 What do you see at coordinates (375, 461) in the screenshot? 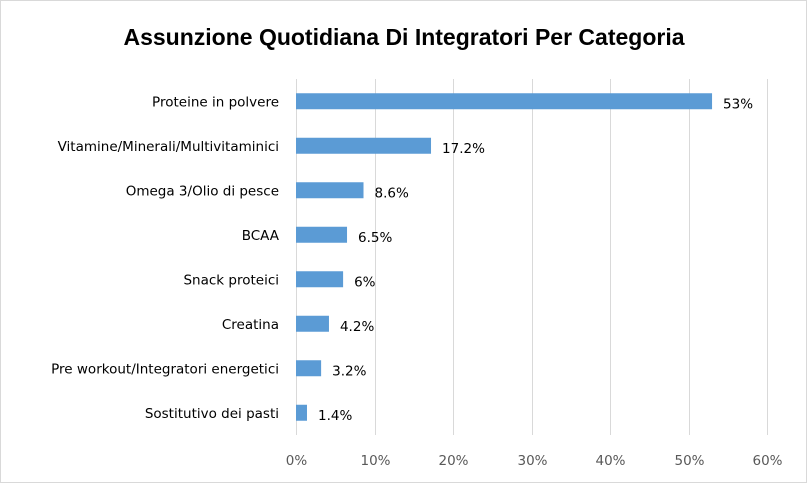
I see `x-tick-label: 10%` at bounding box center [375, 461].